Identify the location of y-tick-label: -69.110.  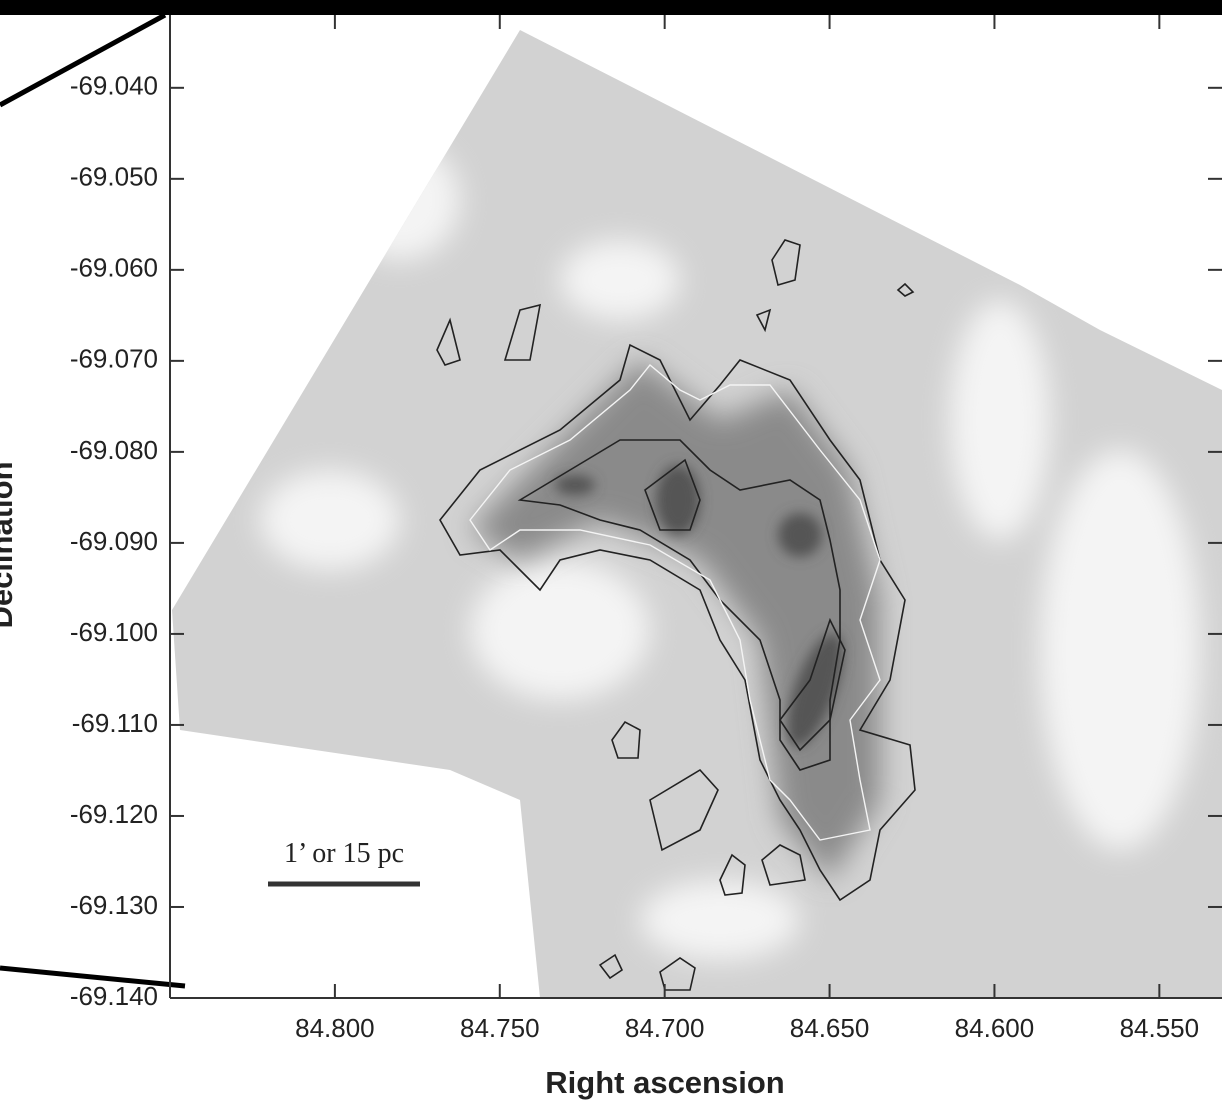
(115, 723).